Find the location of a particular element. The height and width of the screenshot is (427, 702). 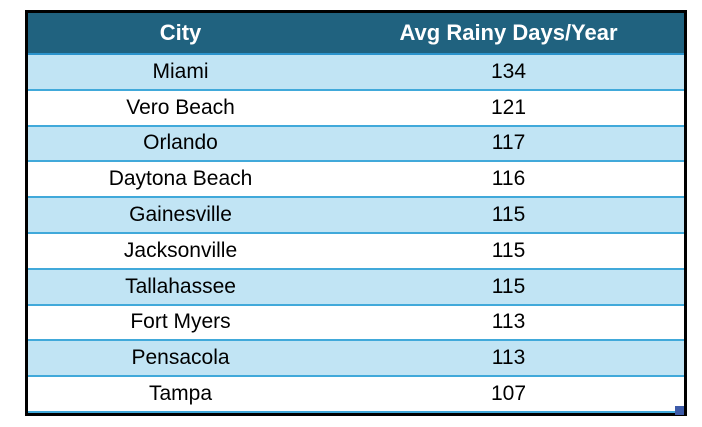

city-cell: Tallahassee is located at coordinates (180, 286).